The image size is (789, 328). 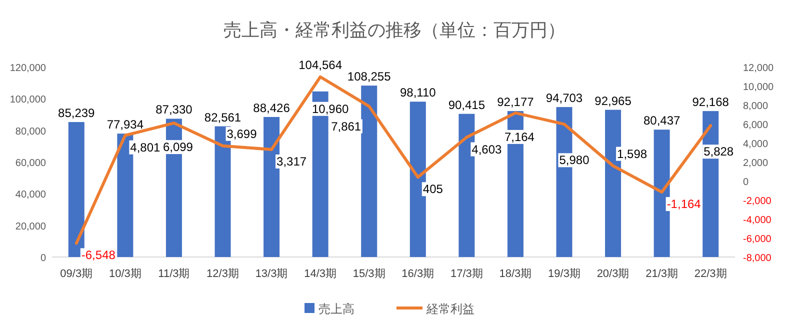 What do you see at coordinates (418, 93) in the screenshot?
I see `data-label: 98,110` at bounding box center [418, 93].